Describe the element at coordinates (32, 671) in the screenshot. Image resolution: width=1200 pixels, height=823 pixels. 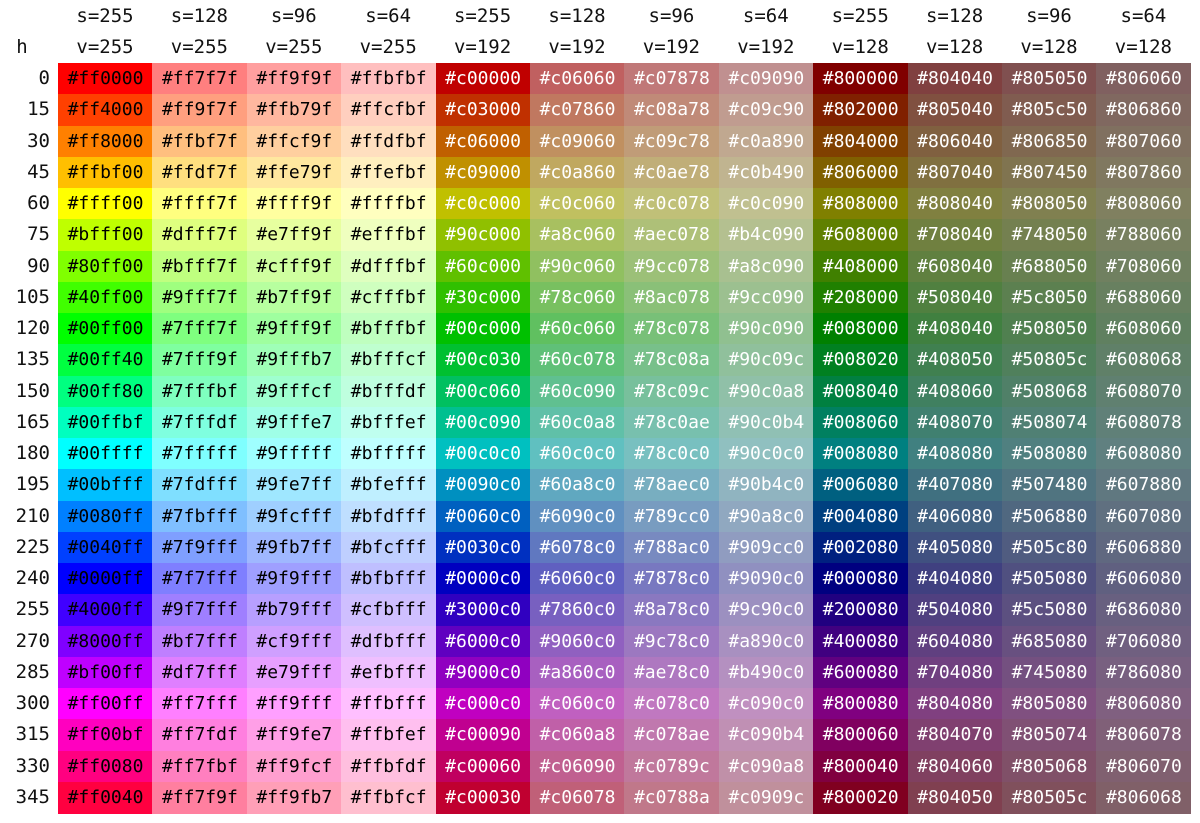
I see `hue-label: 285` at that location.